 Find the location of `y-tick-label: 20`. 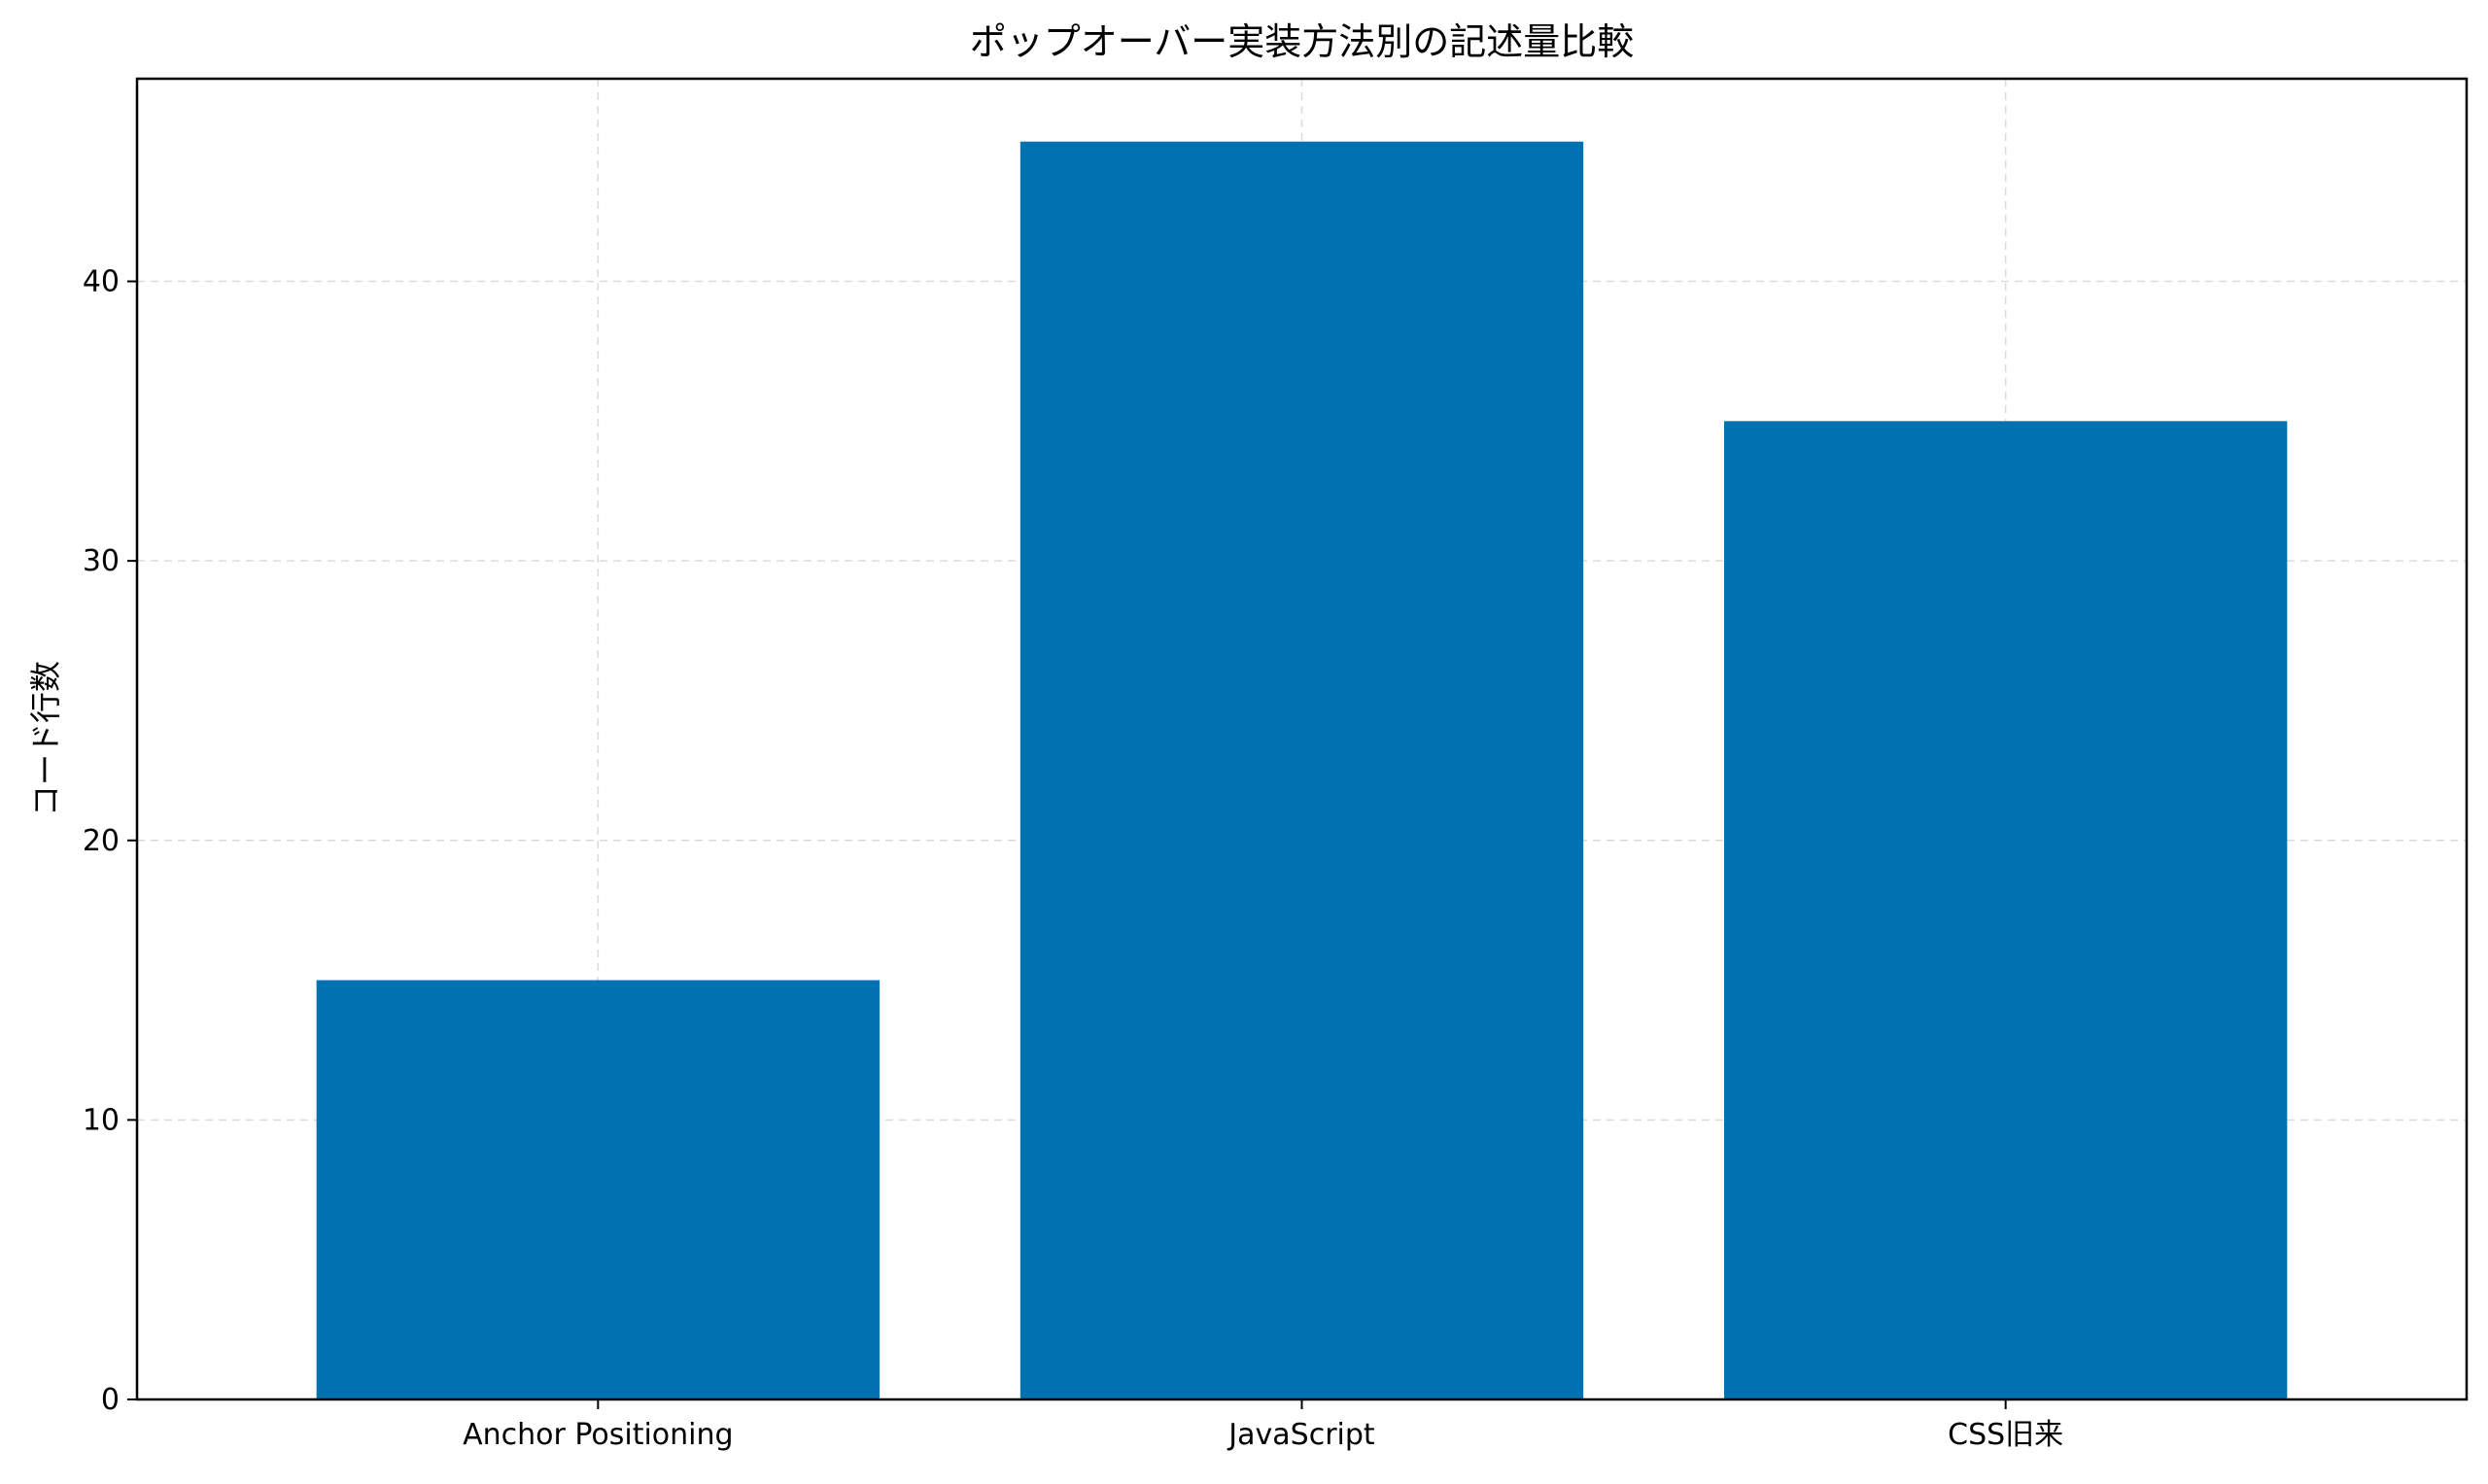

y-tick-label: 20 is located at coordinates (101, 841).